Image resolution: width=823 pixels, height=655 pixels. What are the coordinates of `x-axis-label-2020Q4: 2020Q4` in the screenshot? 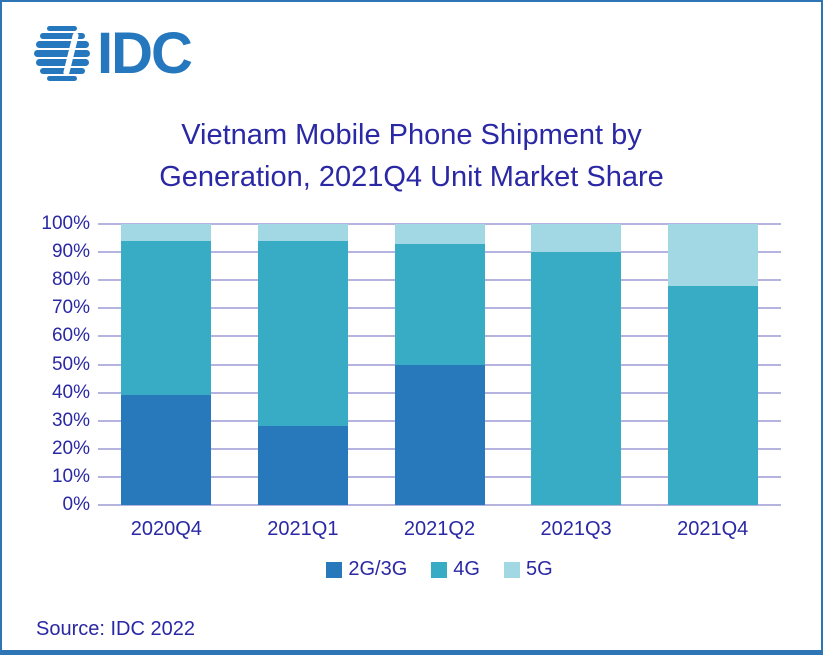 It's located at (166, 529).